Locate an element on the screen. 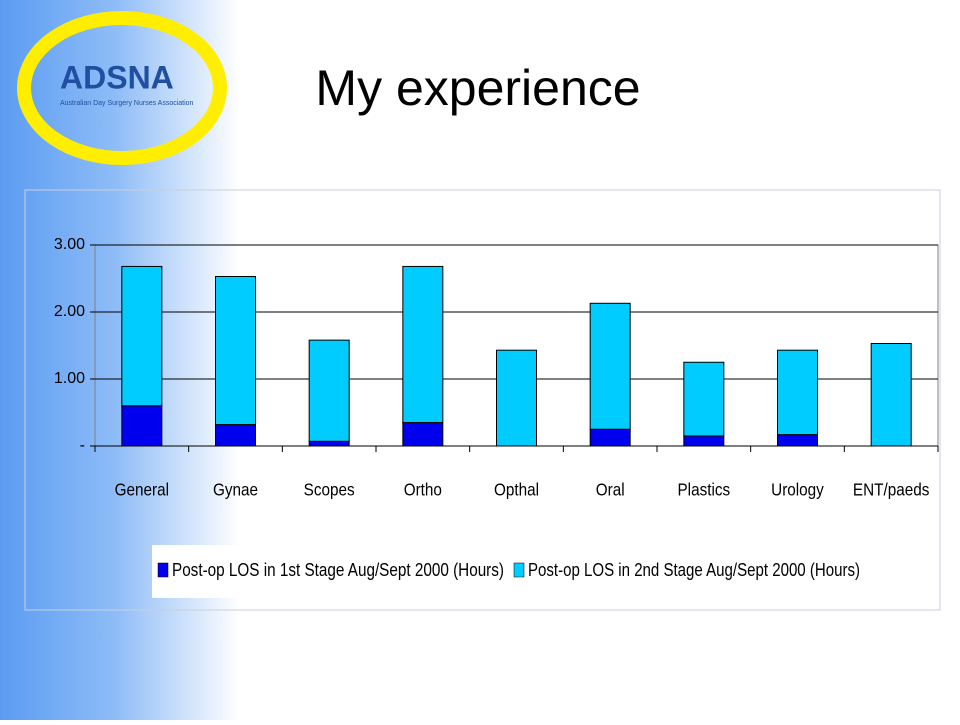  y-tick-label: 3.00 is located at coordinates (69, 244).